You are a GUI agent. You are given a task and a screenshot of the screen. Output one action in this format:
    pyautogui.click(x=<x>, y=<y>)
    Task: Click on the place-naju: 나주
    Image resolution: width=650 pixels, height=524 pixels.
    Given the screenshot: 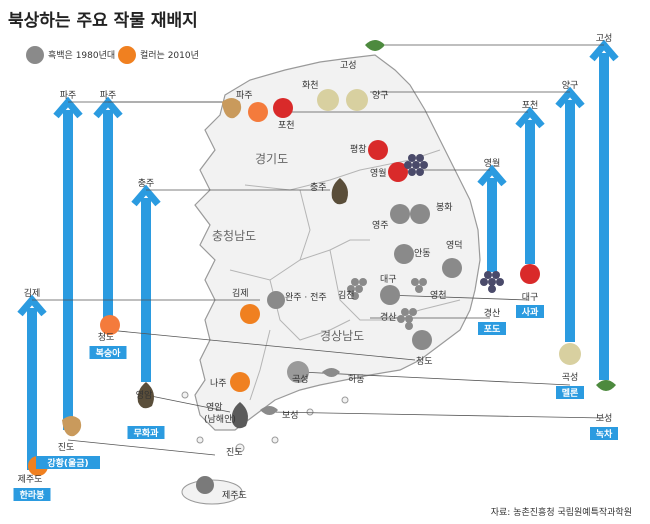 What is the action you would take?
    pyautogui.click(x=218, y=383)
    